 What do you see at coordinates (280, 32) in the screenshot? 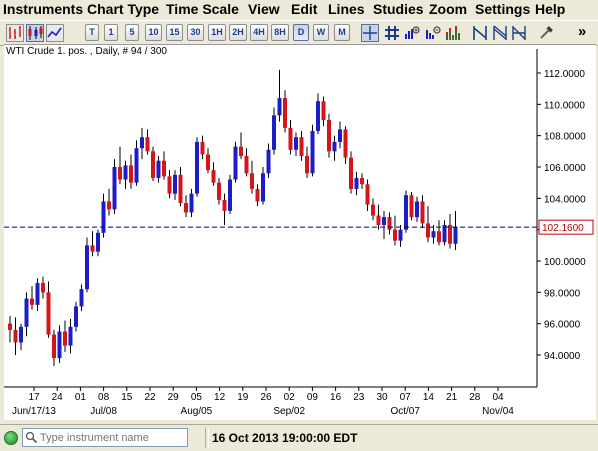
I see `timeframe-8h-button: 8H` at bounding box center [280, 32].